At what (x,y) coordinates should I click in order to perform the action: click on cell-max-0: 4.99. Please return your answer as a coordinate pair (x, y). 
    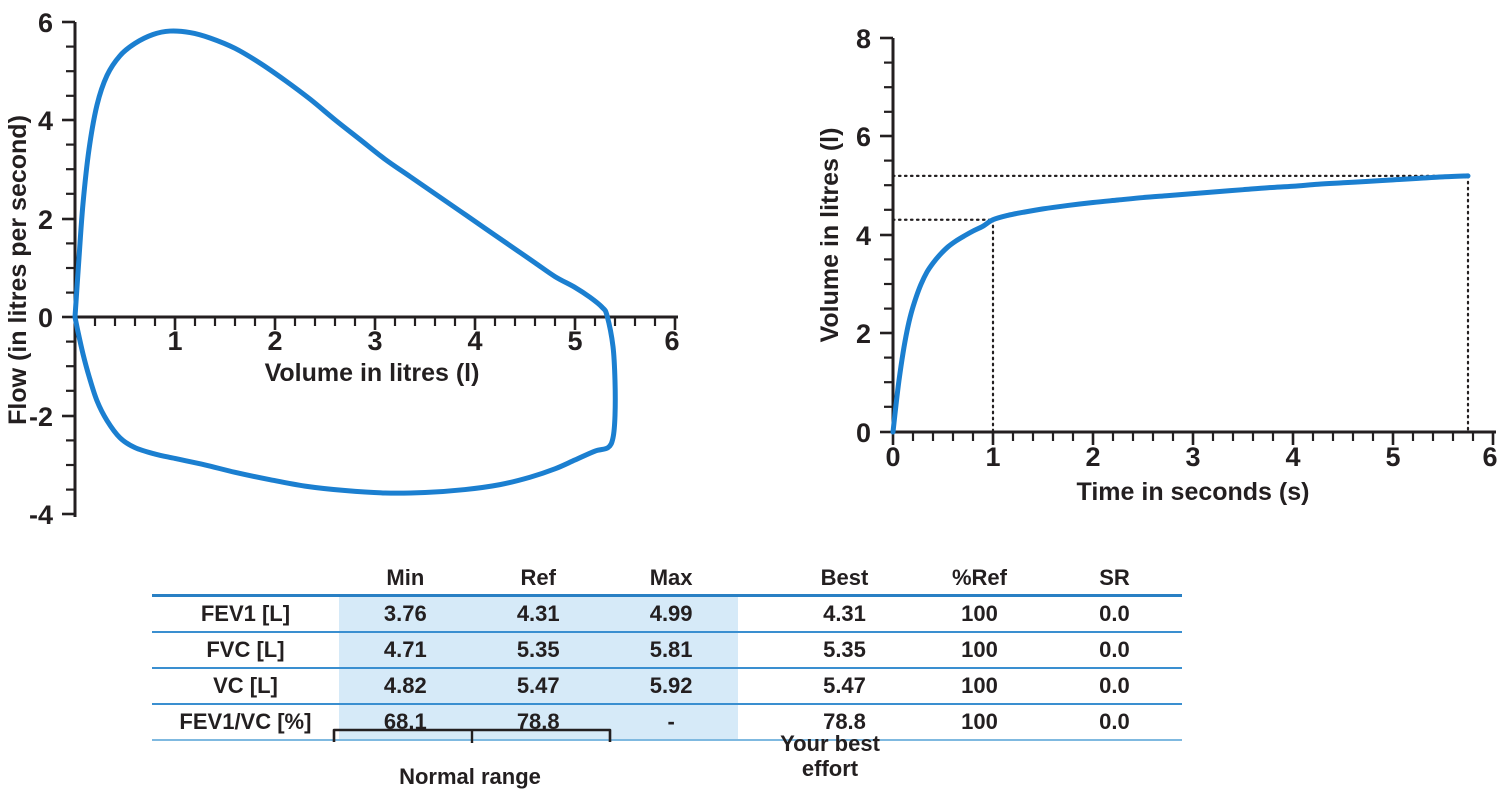
    Looking at the image, I should click on (671, 613).